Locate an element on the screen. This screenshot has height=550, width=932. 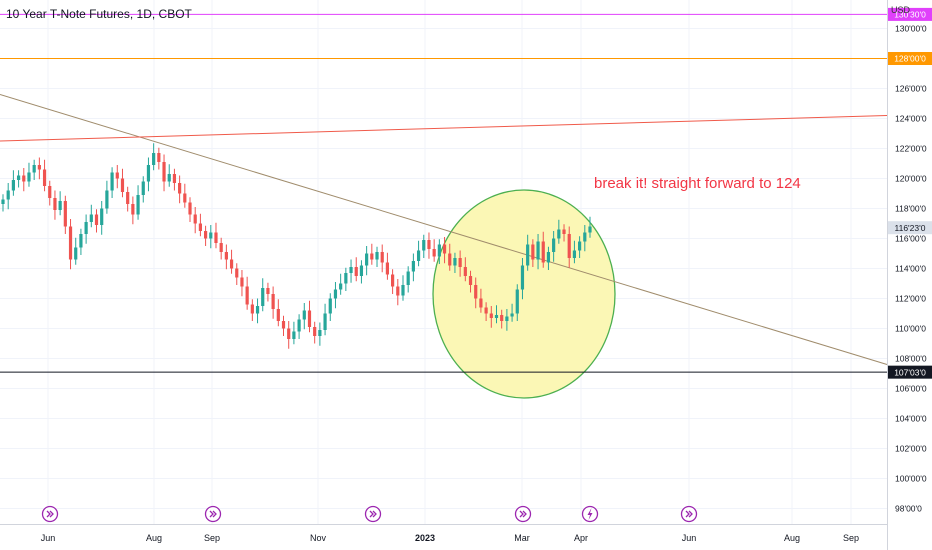
price-tick-label: 122'00'0 is located at coordinates (911, 149).